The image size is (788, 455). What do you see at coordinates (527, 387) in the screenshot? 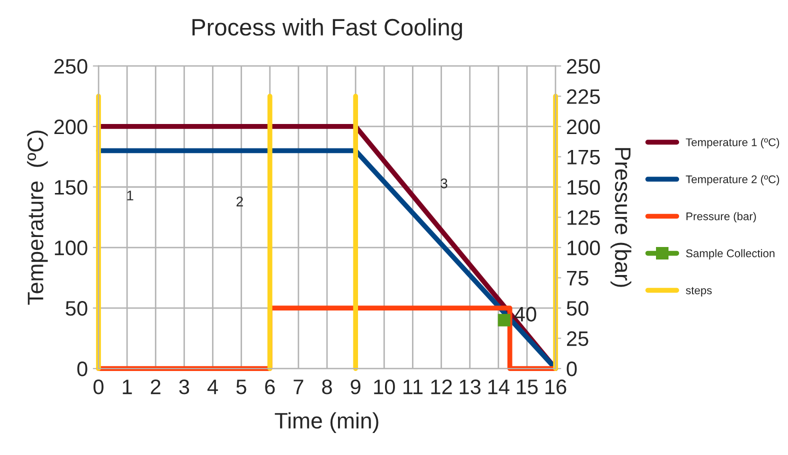
I see `x-tick-label: 15` at bounding box center [527, 387].